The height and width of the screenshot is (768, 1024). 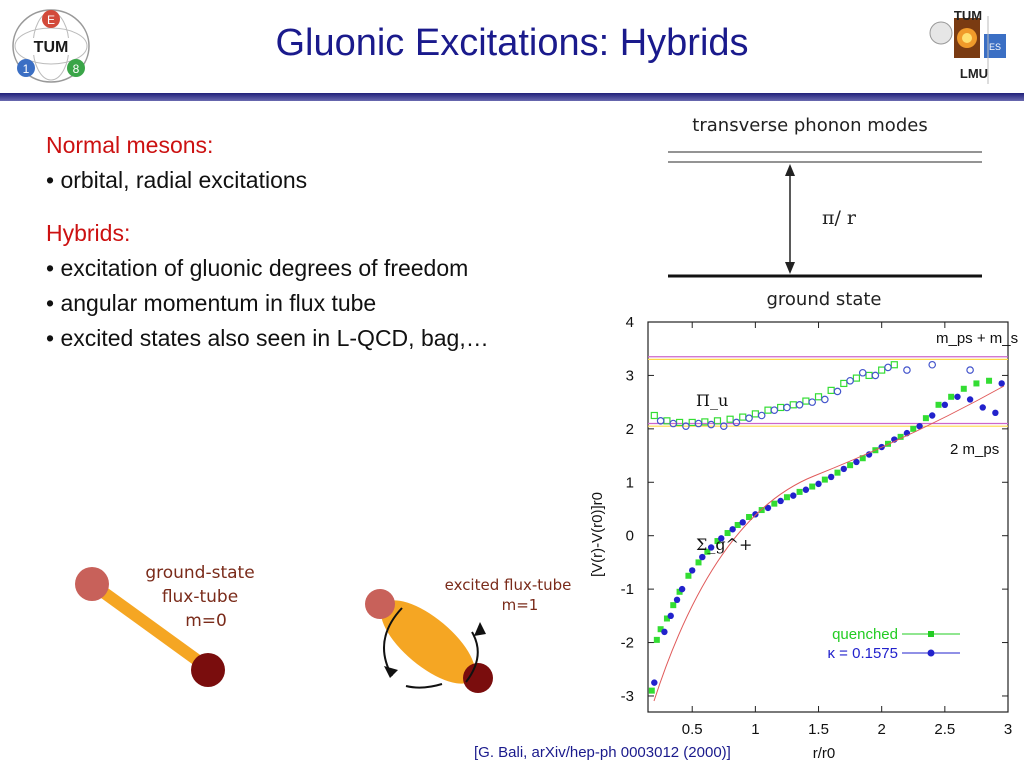 I want to click on hybrids-heading: Hybrids:, so click(x=88, y=233).